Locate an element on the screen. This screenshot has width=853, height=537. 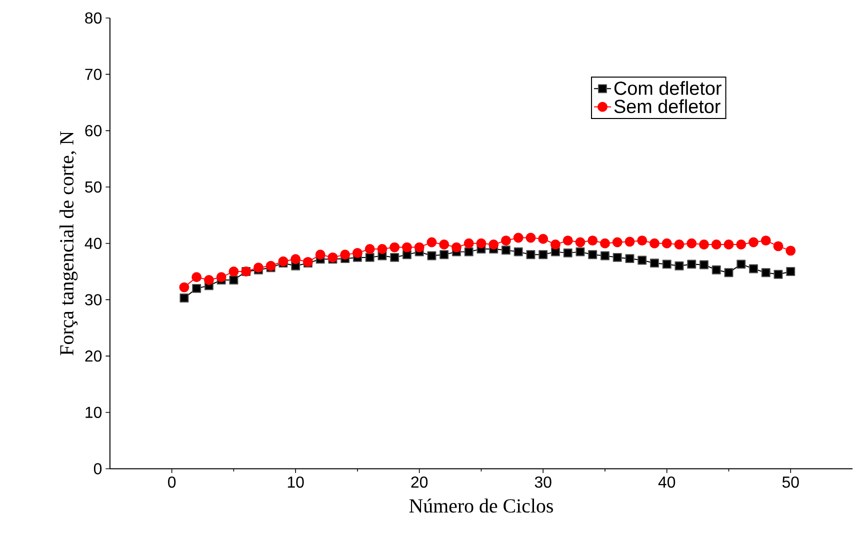
y-axis-title: Força tangencial de corte, N is located at coordinates (68, 243).